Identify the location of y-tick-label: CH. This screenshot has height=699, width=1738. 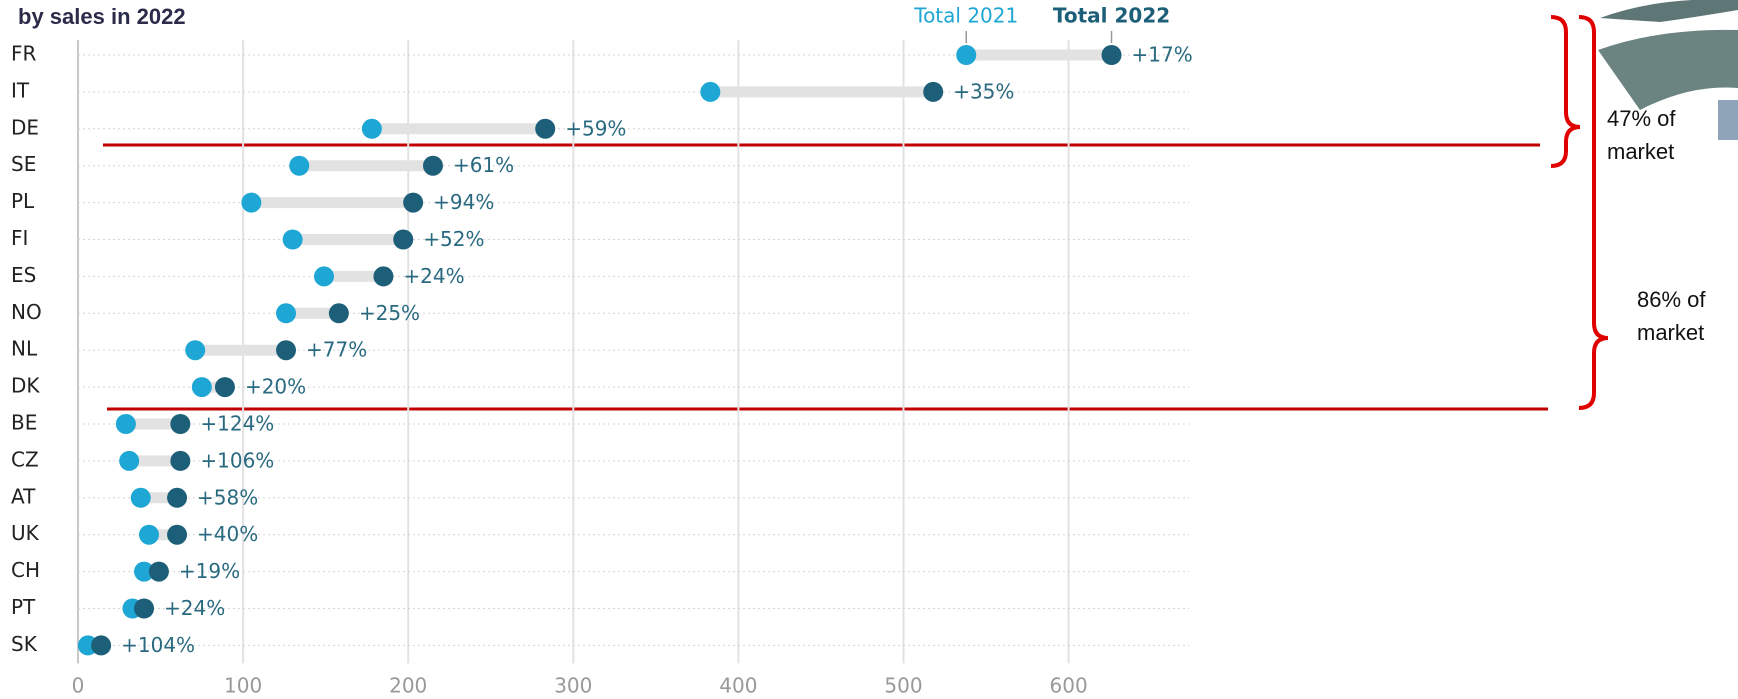
(25, 570).